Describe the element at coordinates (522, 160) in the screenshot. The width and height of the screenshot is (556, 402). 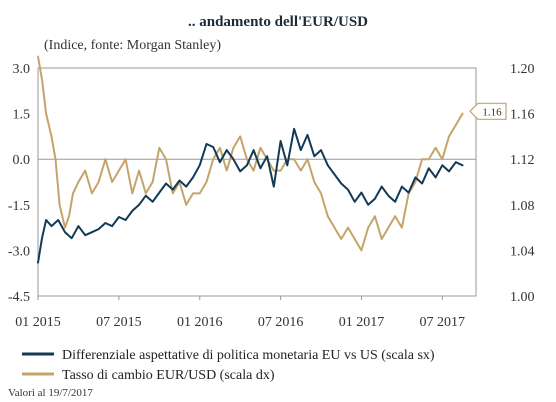
I see `y-right-tick-label: 1.12` at that location.